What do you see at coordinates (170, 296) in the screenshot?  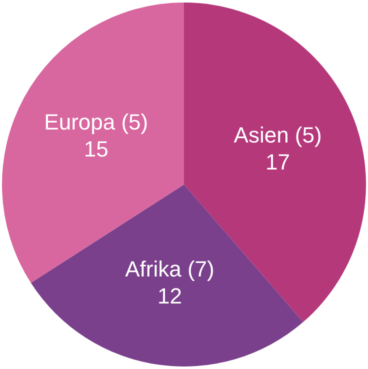 I see `data-label: 12` at bounding box center [170, 296].